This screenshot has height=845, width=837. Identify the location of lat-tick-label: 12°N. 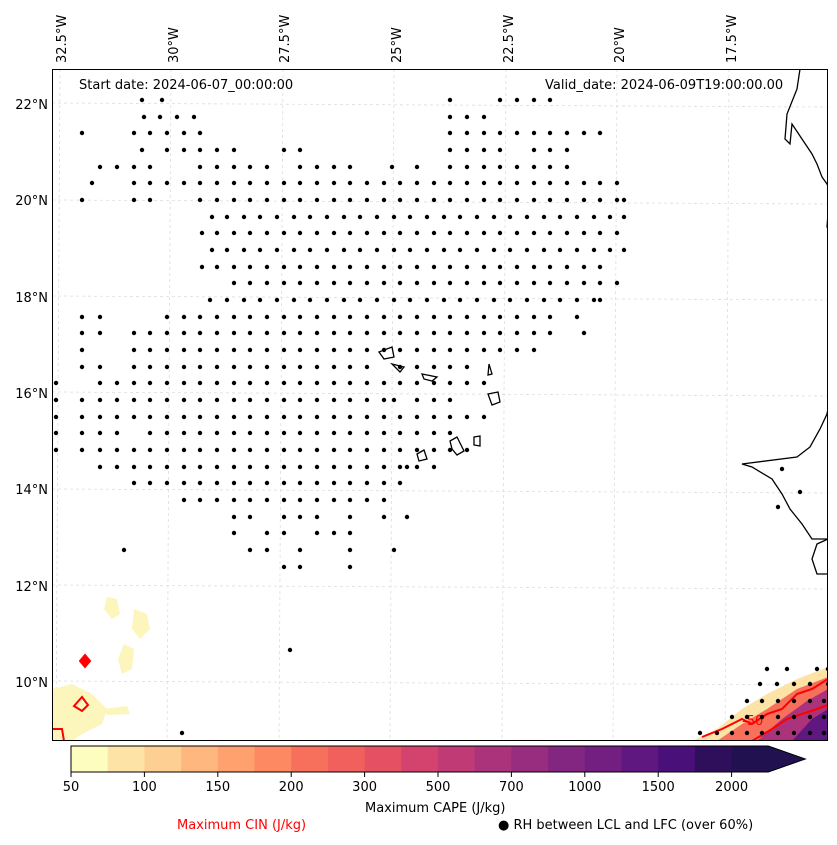
(31, 587).